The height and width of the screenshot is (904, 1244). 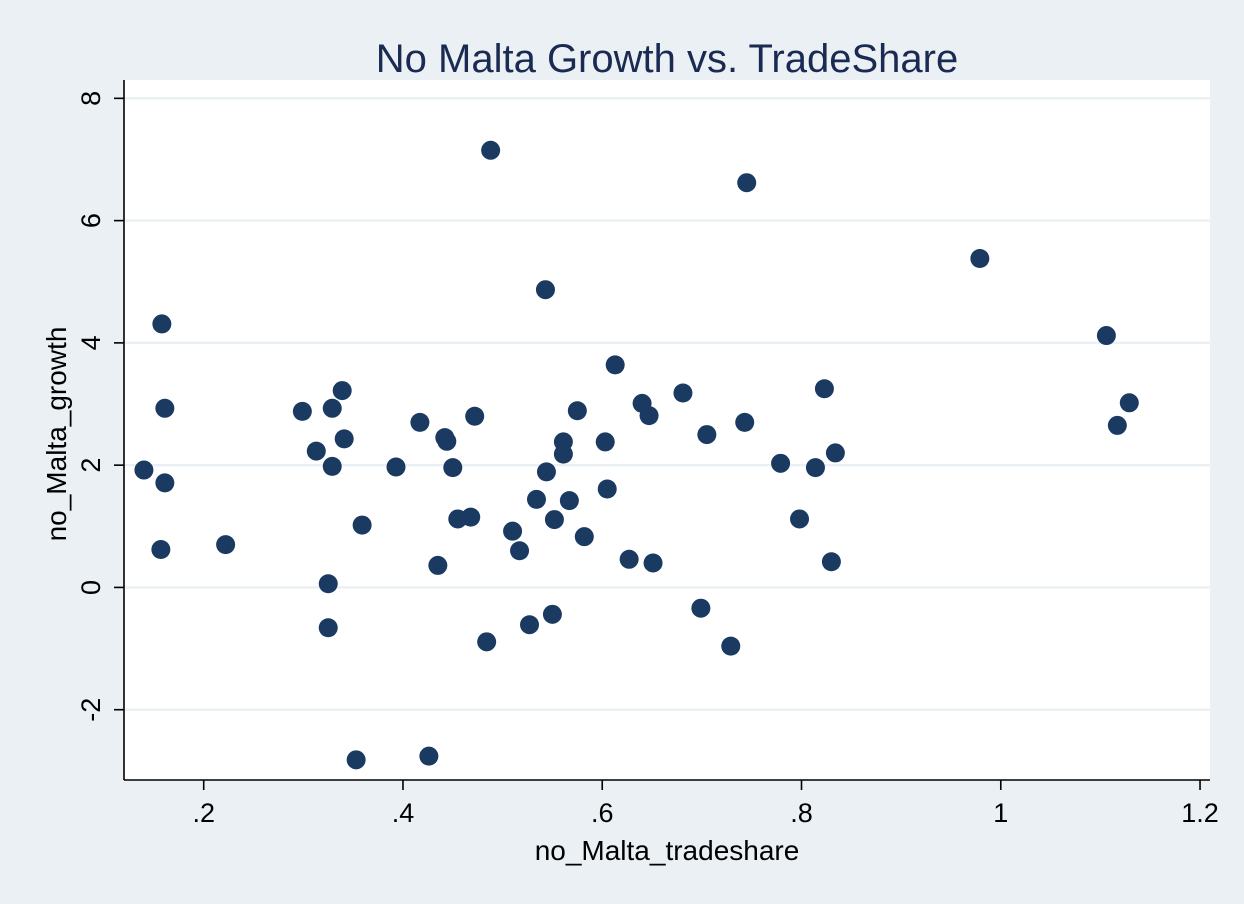 I want to click on x-tick-label-5: 1.2, so click(x=1200, y=813).